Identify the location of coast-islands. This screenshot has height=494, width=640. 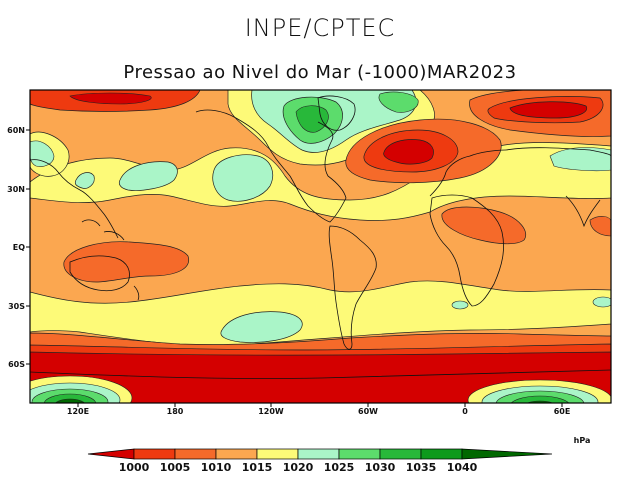
(110, 260).